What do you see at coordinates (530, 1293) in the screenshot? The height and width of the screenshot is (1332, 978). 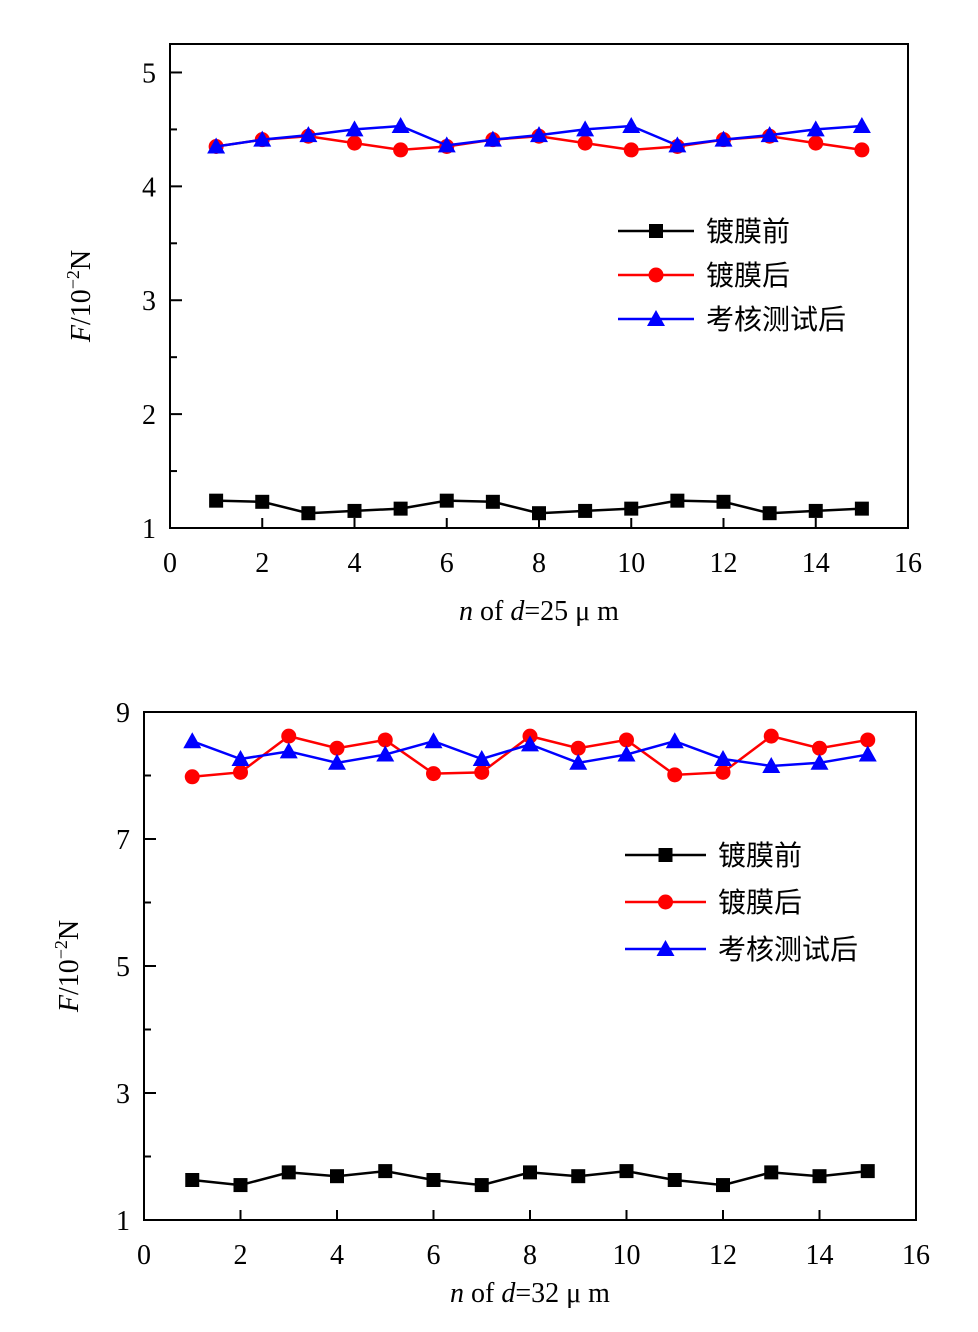 I see `x-axis-label: n of d=32 μ m` at bounding box center [530, 1293].